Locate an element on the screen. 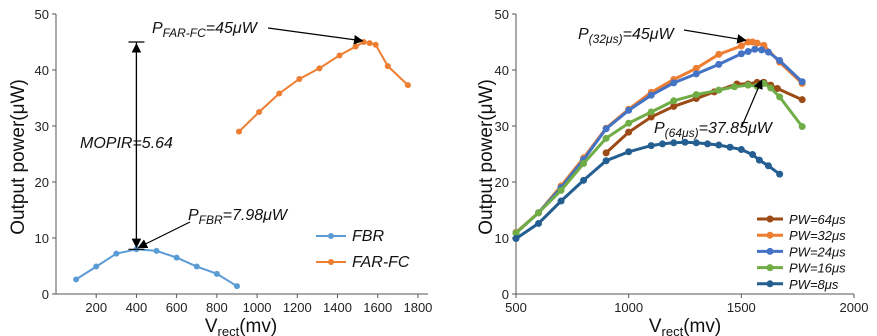 The width and height of the screenshot is (877, 336). right-x-tick-label: 1000 is located at coordinates (628, 307).